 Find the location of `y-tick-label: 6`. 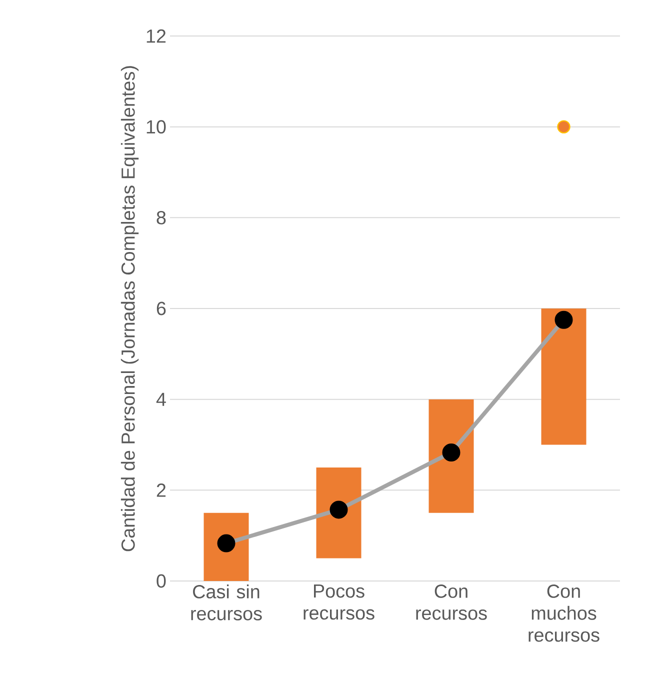

y-tick-label: 6 is located at coordinates (161, 309).